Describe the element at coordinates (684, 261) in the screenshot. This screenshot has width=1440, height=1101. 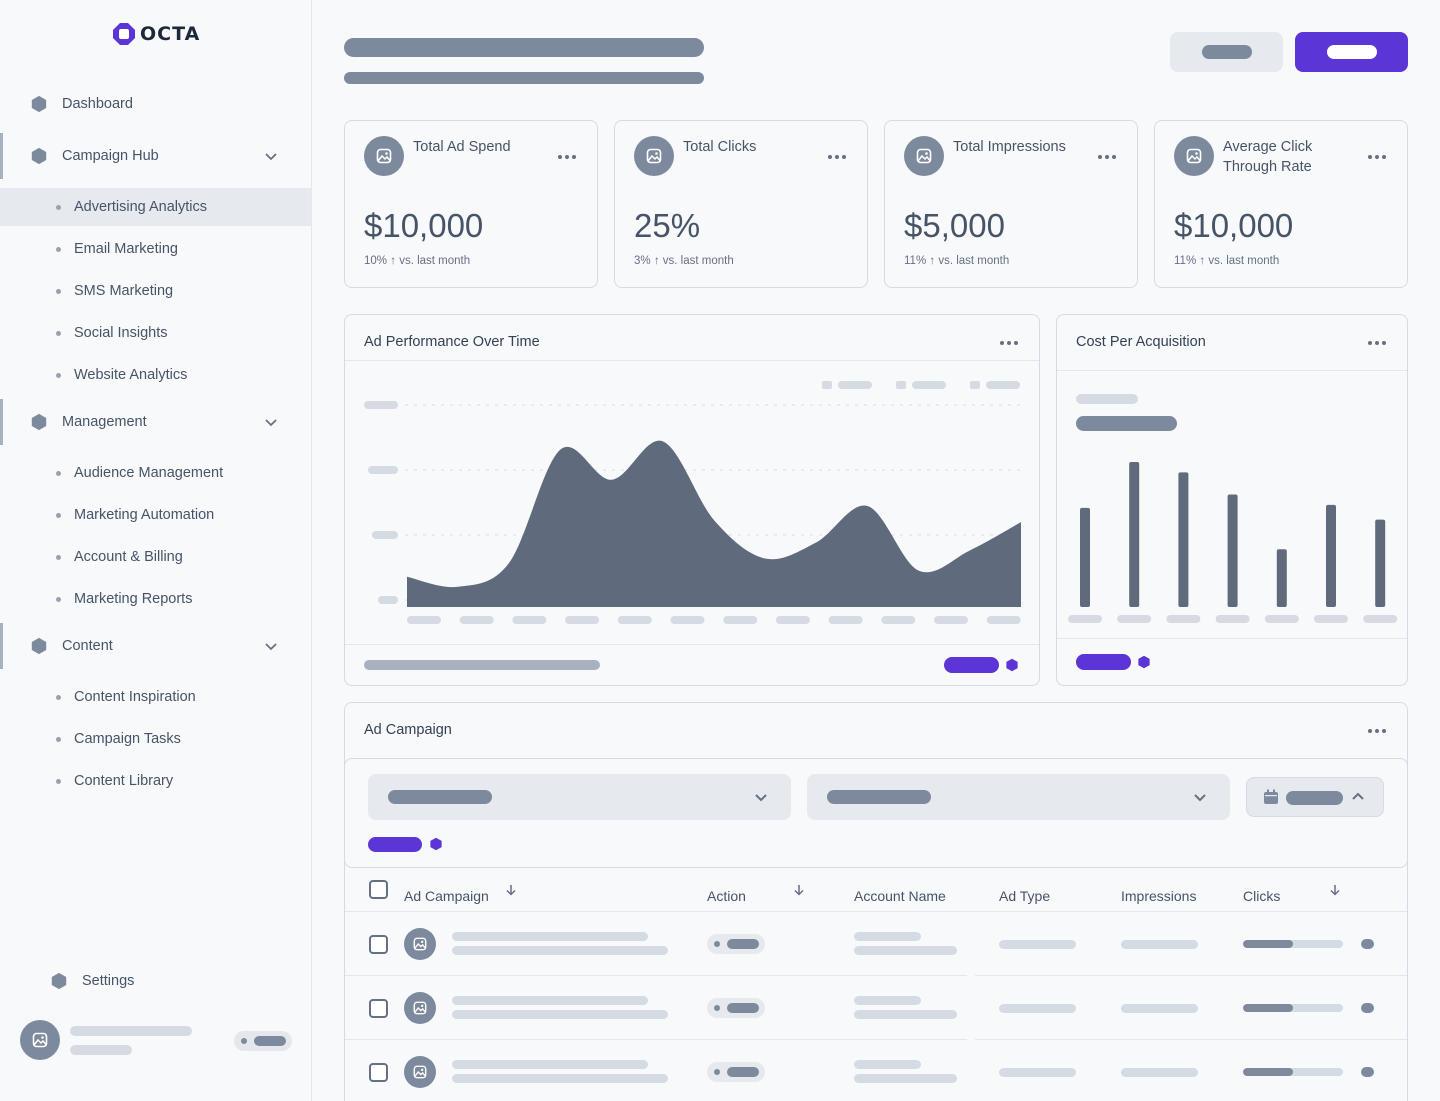
I see `stat-change: 3% ↑ vs. last month` at that location.